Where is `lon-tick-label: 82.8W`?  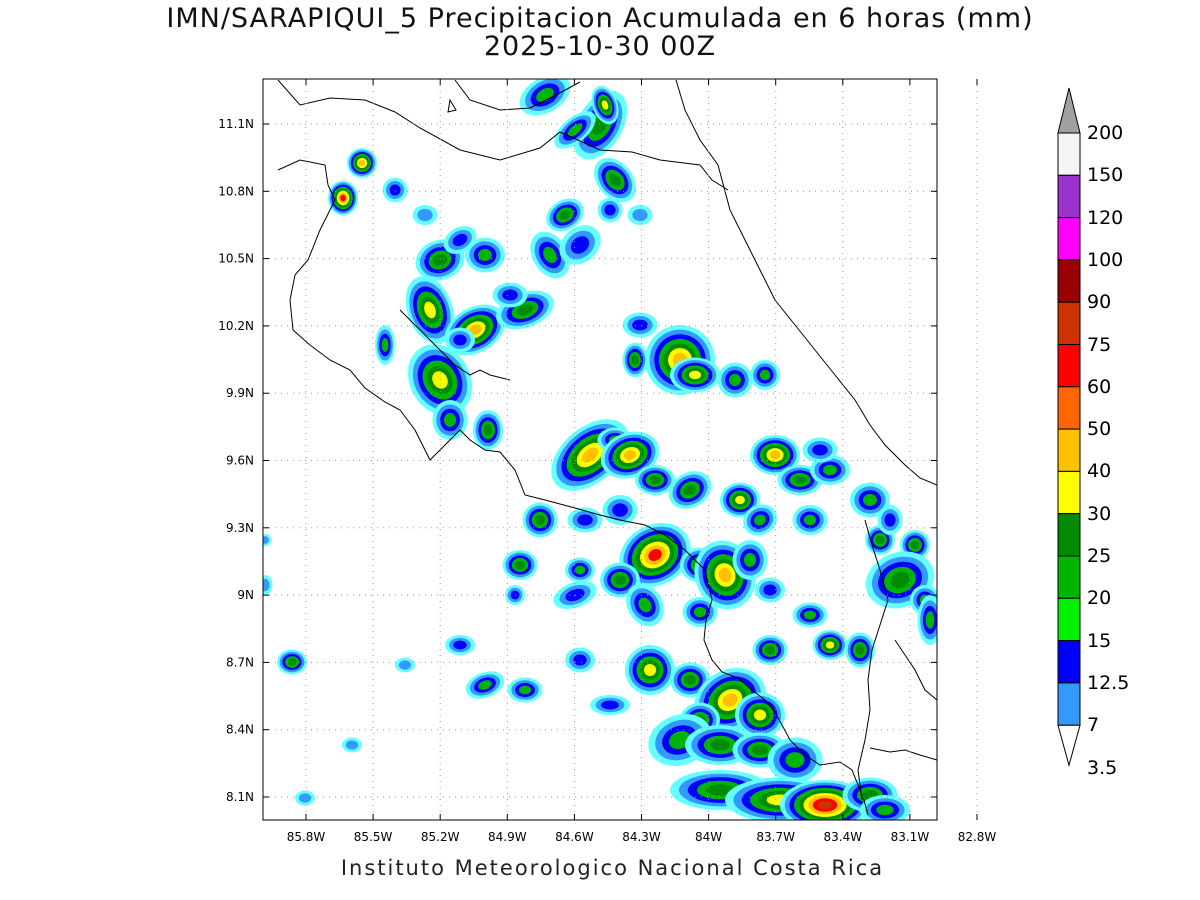 lon-tick-label: 82.8W is located at coordinates (977, 837).